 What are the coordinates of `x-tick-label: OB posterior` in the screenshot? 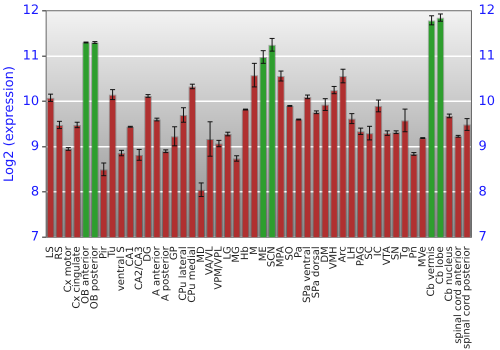 It's located at (94, 277).